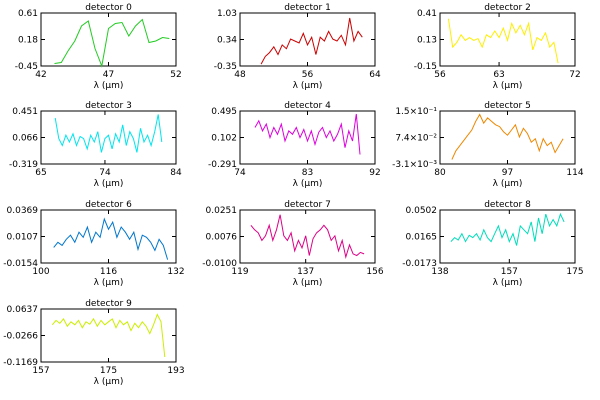 The height and width of the screenshot is (400, 600). I want to click on chart-9-ytick-label-0: -0.1169, so click(20, 363).